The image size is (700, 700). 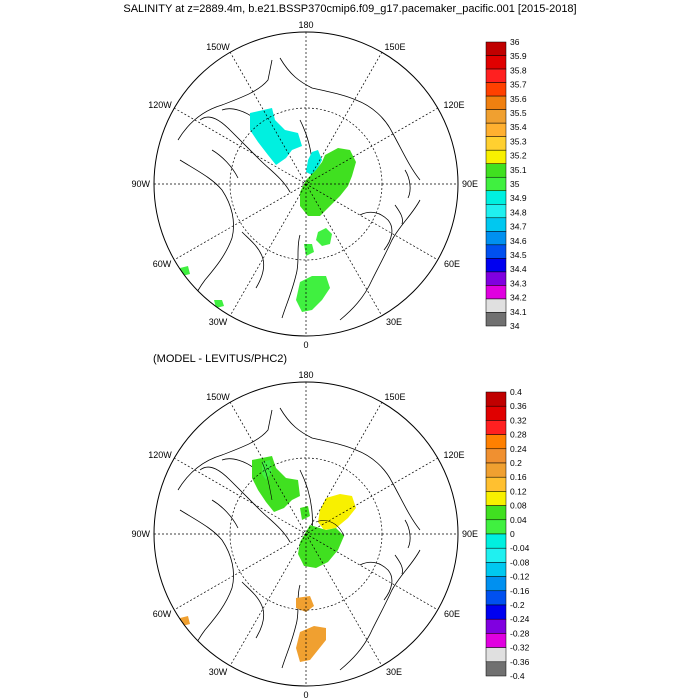 I want to click on colorbar-tick-label: -0.2, so click(x=517, y=605).